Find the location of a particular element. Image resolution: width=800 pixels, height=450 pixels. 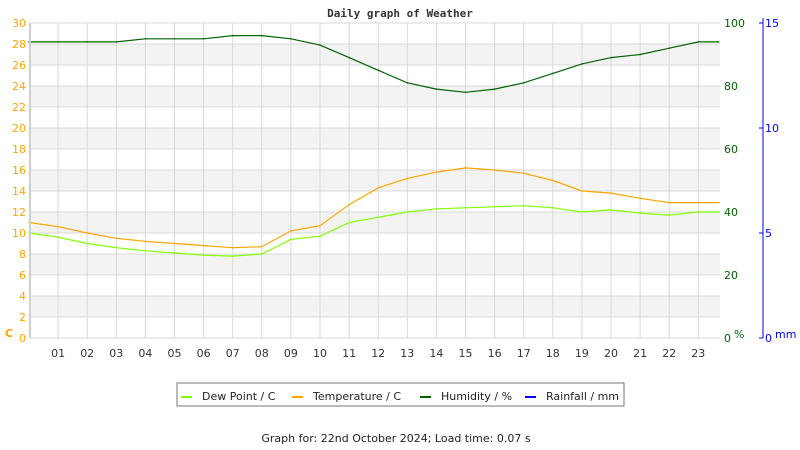

left-tick-label: 28 is located at coordinates (19, 44).